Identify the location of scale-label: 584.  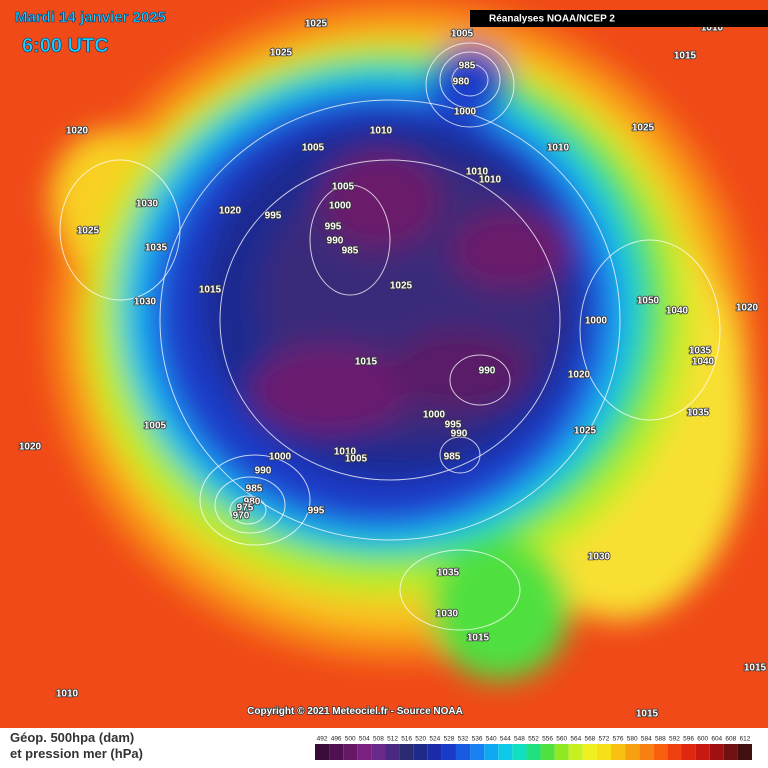
(646, 739).